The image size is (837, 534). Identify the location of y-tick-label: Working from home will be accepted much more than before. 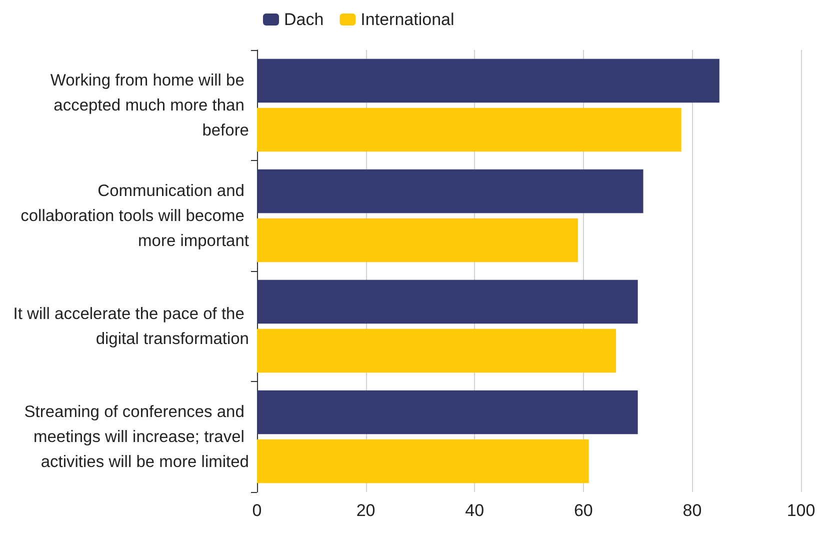
(149, 105).